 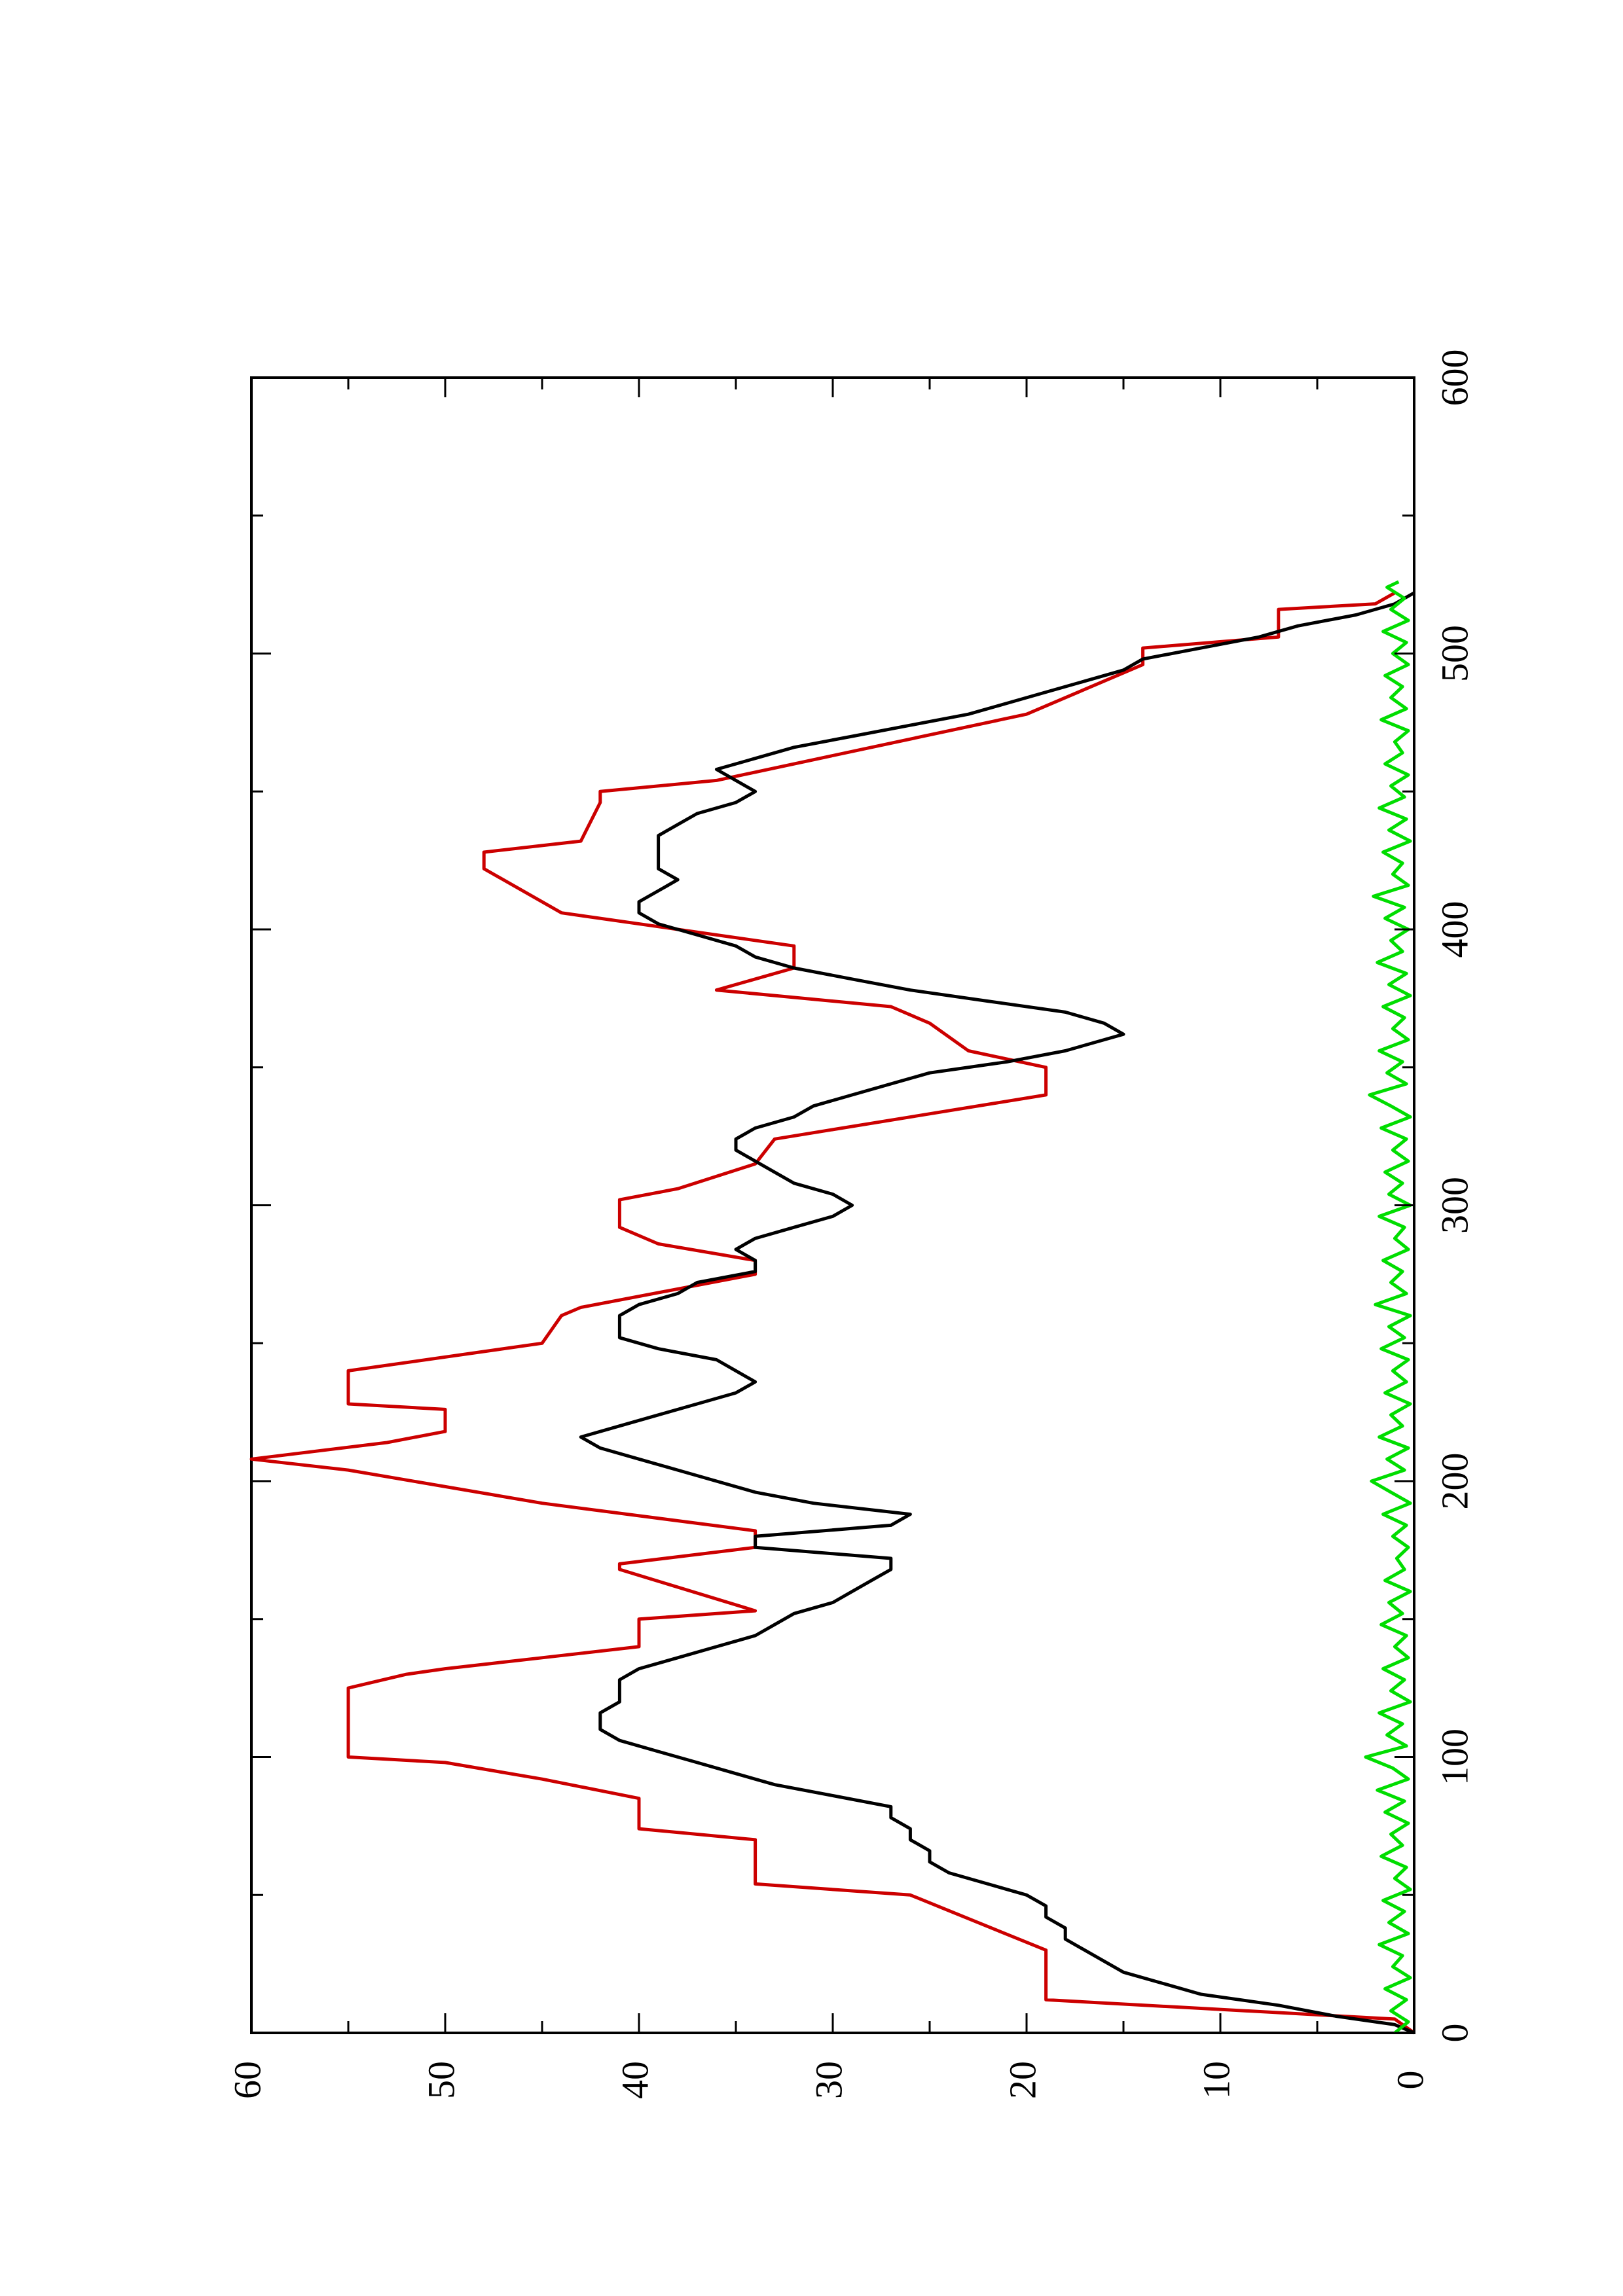 I want to click on y-tick-label: 30, so click(x=828, y=2080).